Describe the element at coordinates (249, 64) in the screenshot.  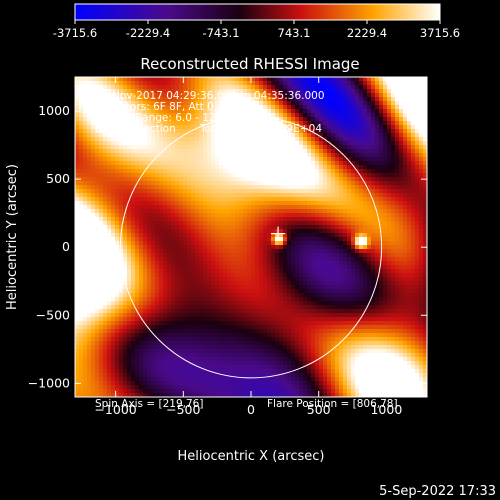
I see `chart-title: Reconstructed RHESSI Image` at that location.